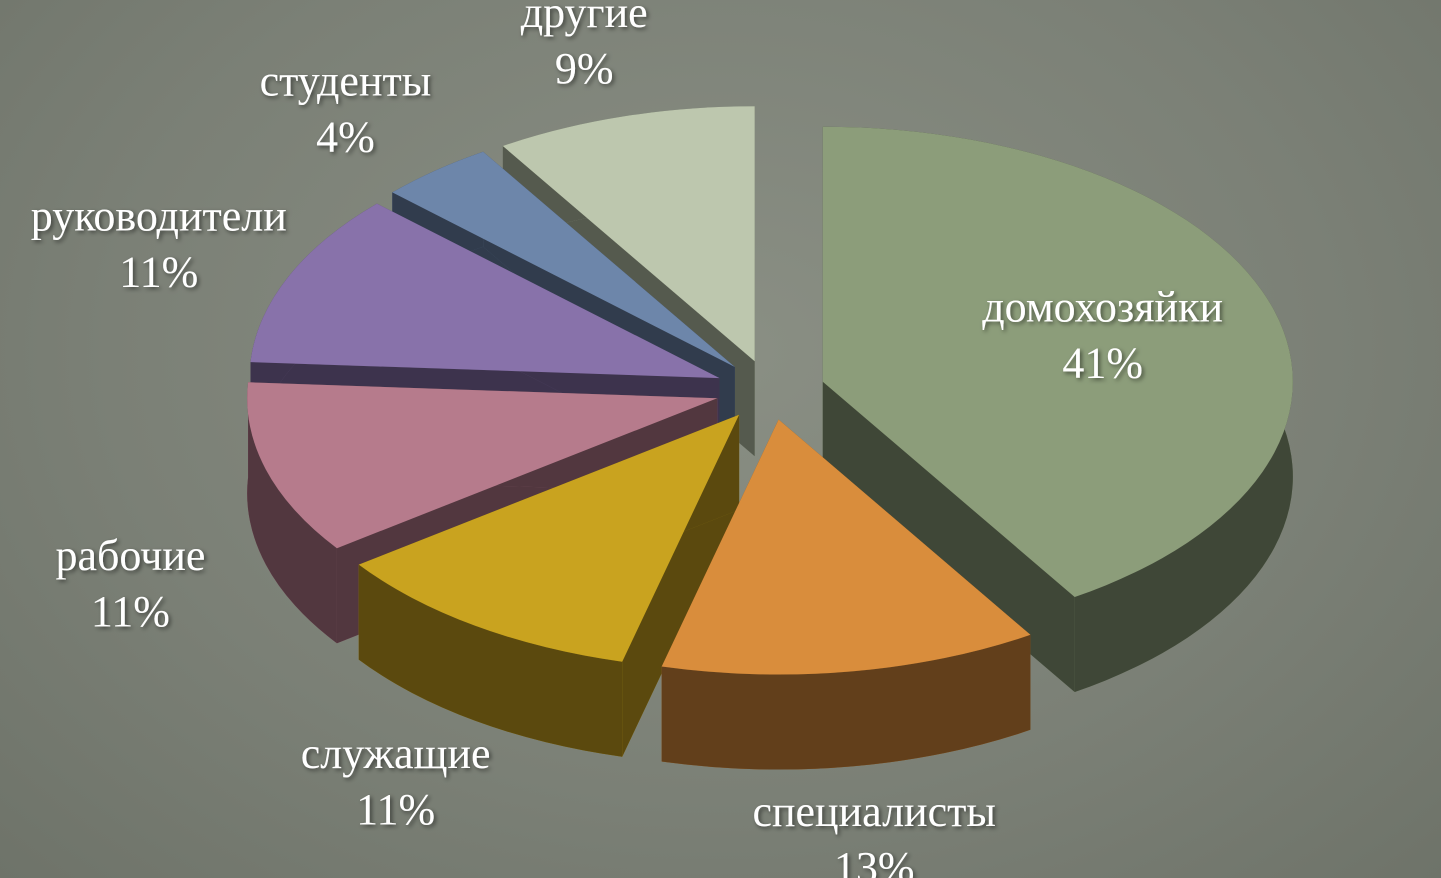 The height and width of the screenshot is (878, 1441). Describe the element at coordinates (948, 536) in the screenshot. I see `slice-edge-shade` at that location.